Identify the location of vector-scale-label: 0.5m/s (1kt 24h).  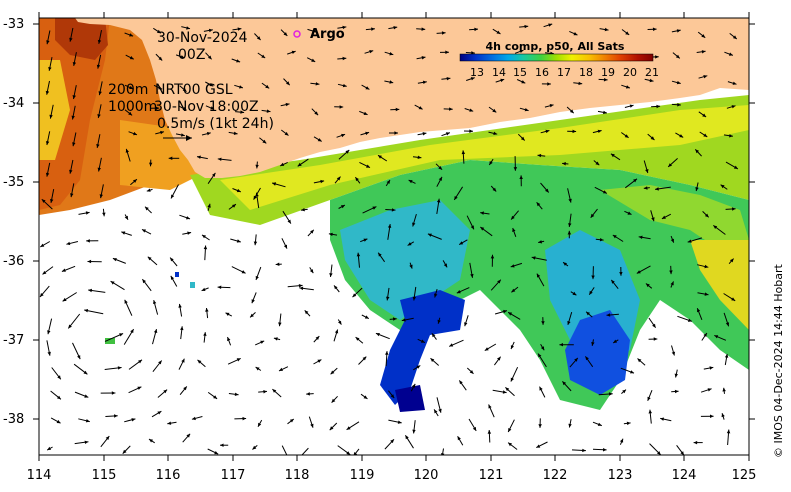
(215, 124).